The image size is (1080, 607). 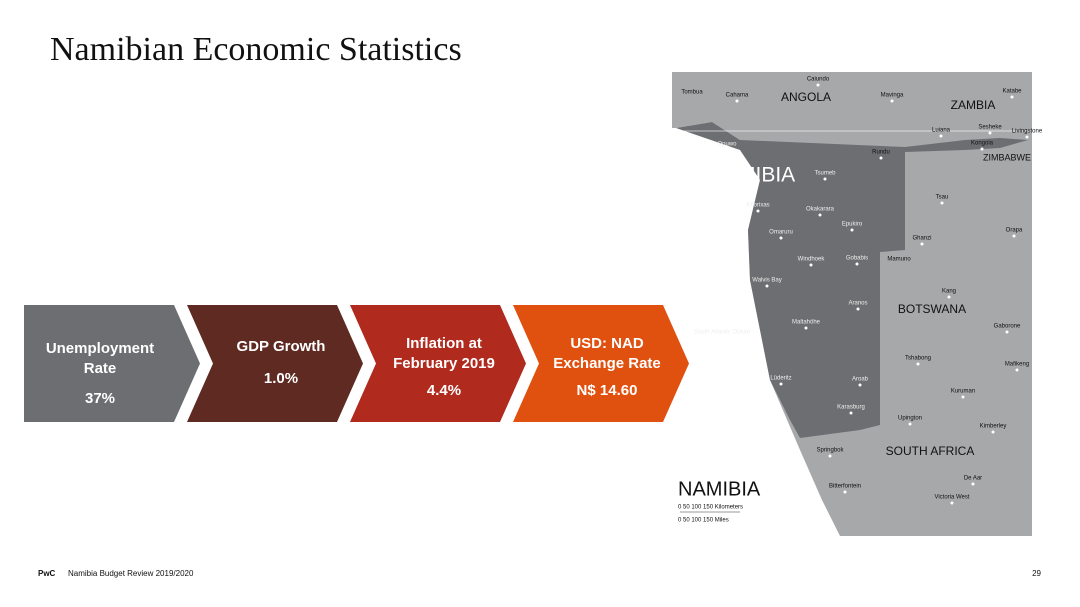 What do you see at coordinates (852, 225) in the screenshot?
I see `place-label: Epukiro` at bounding box center [852, 225].